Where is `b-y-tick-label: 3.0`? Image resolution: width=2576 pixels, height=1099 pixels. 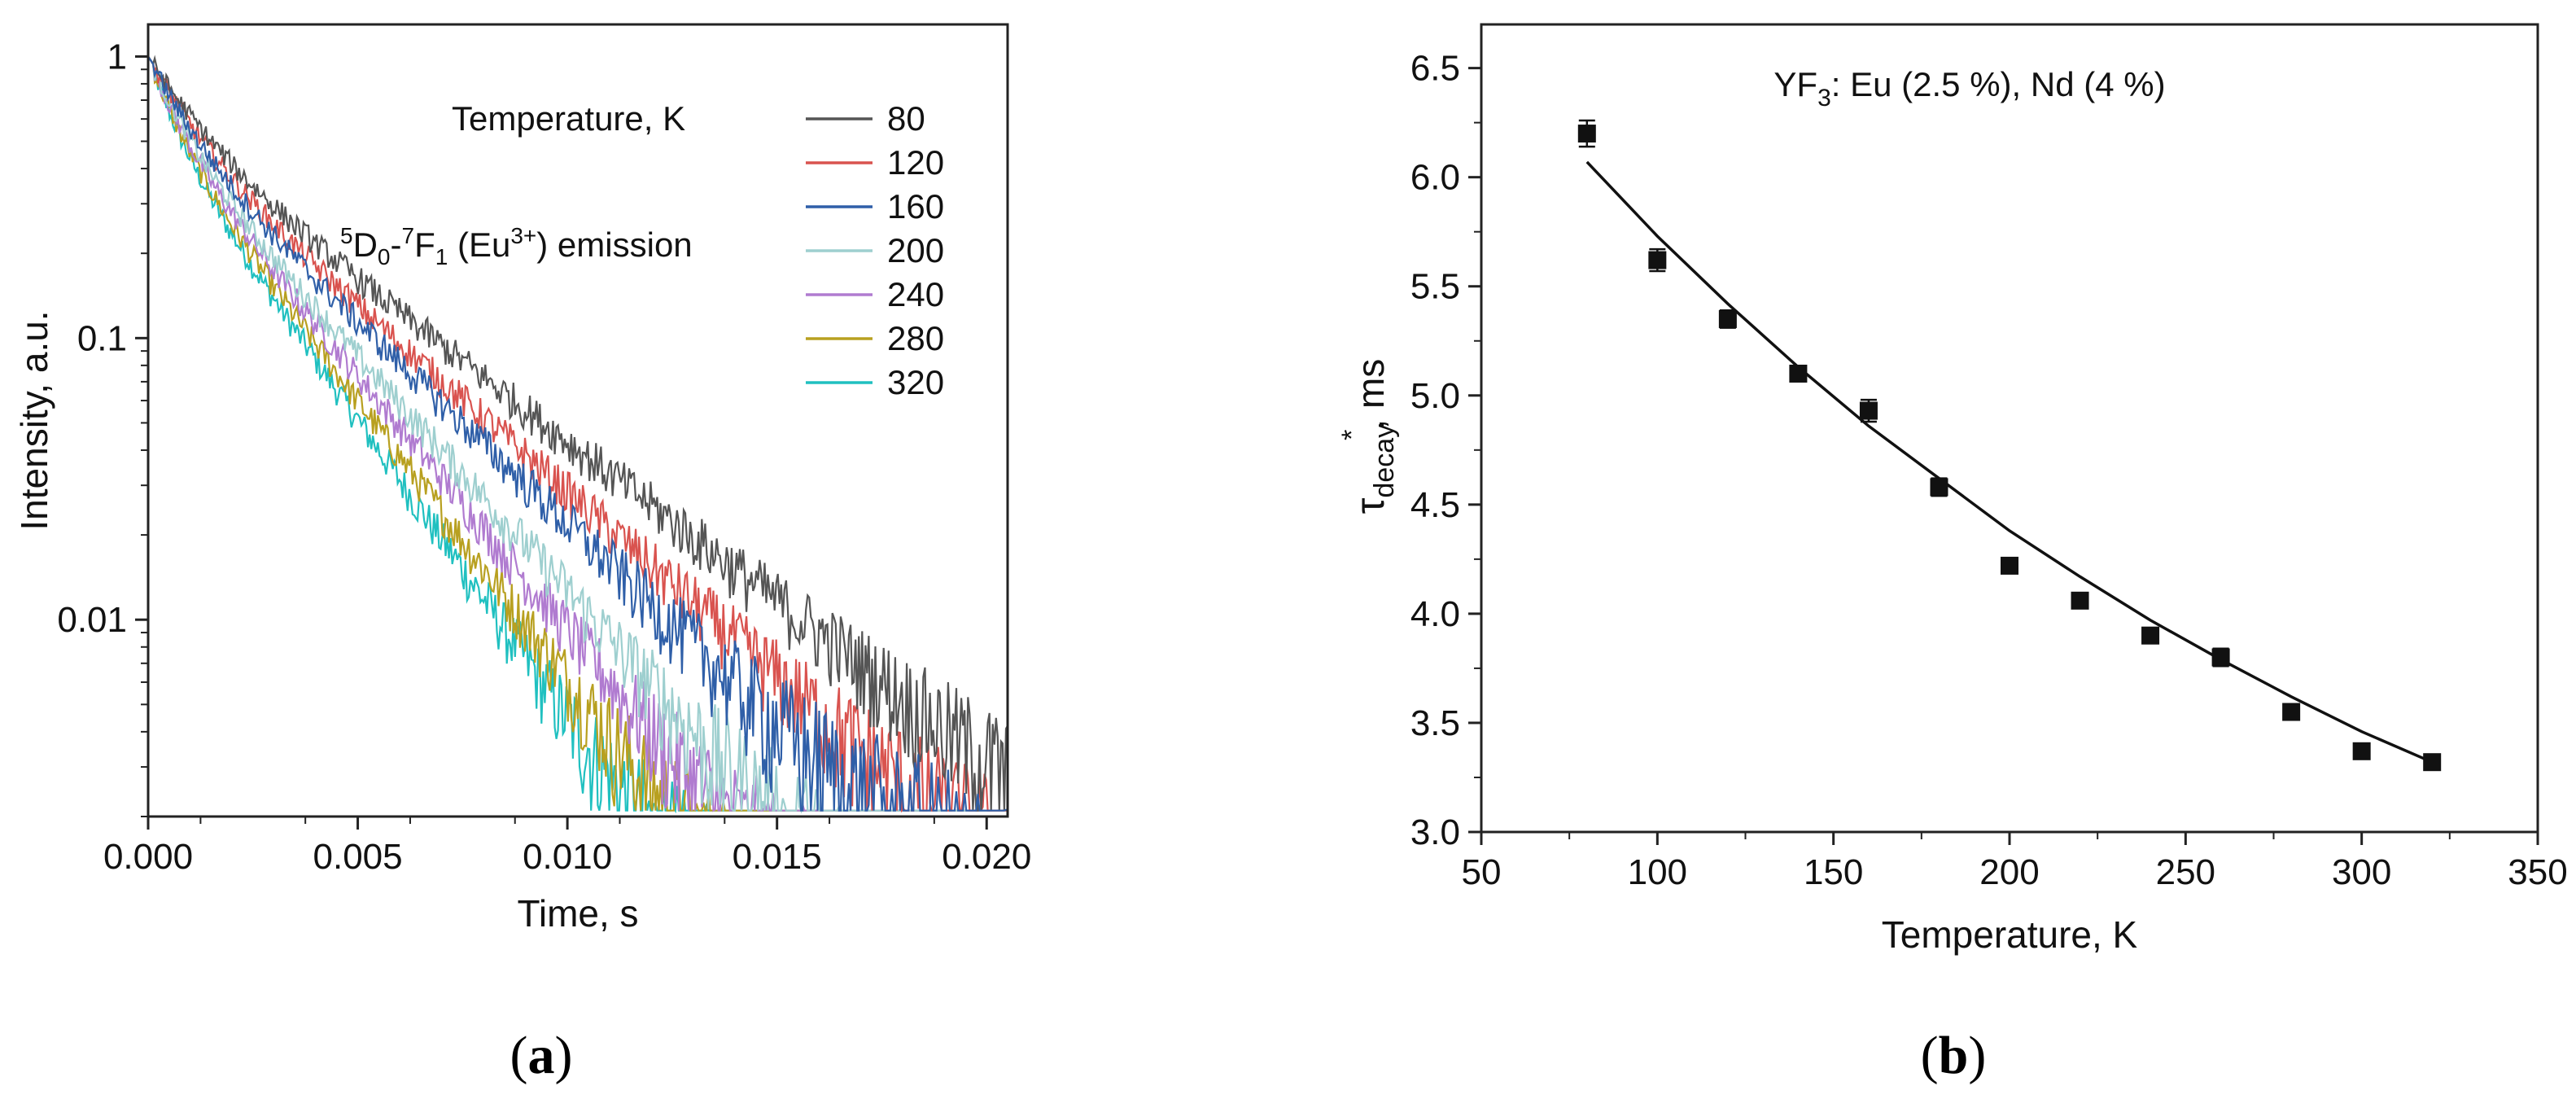
b-y-tick-label: 3.0 is located at coordinates (1435, 832).